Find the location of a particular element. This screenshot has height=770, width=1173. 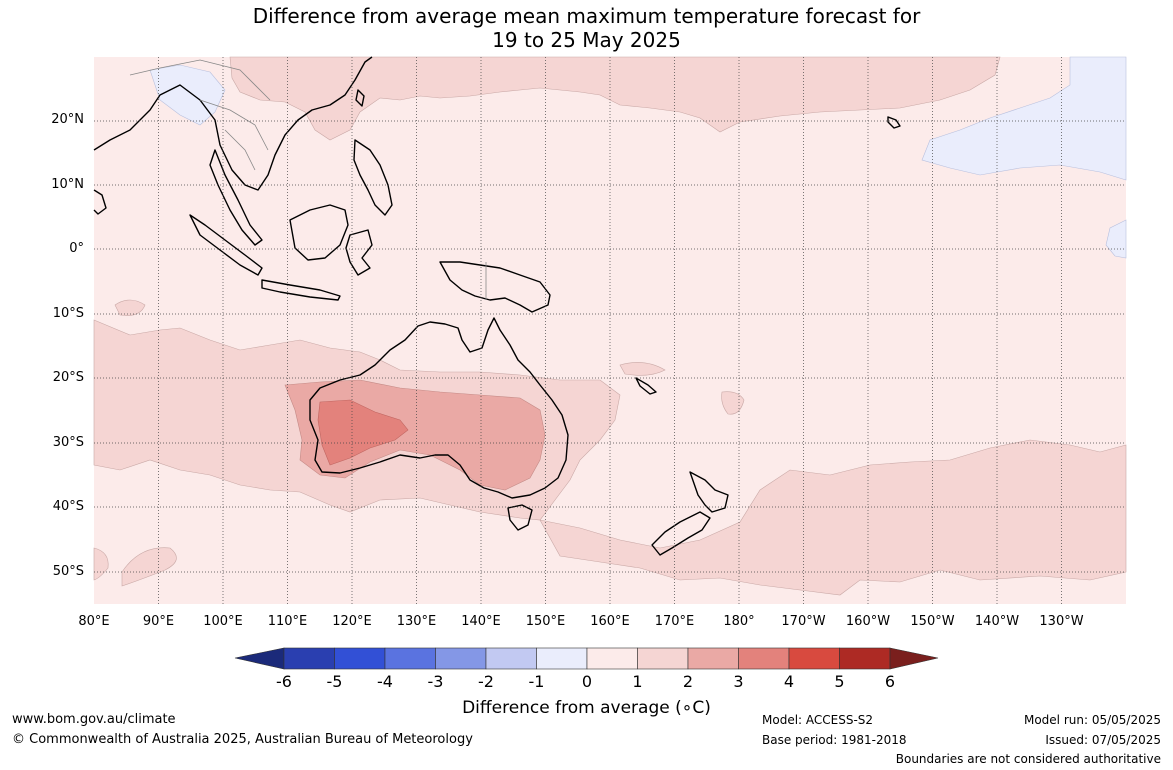

colorbar-tick: -1 is located at coordinates (536, 681).